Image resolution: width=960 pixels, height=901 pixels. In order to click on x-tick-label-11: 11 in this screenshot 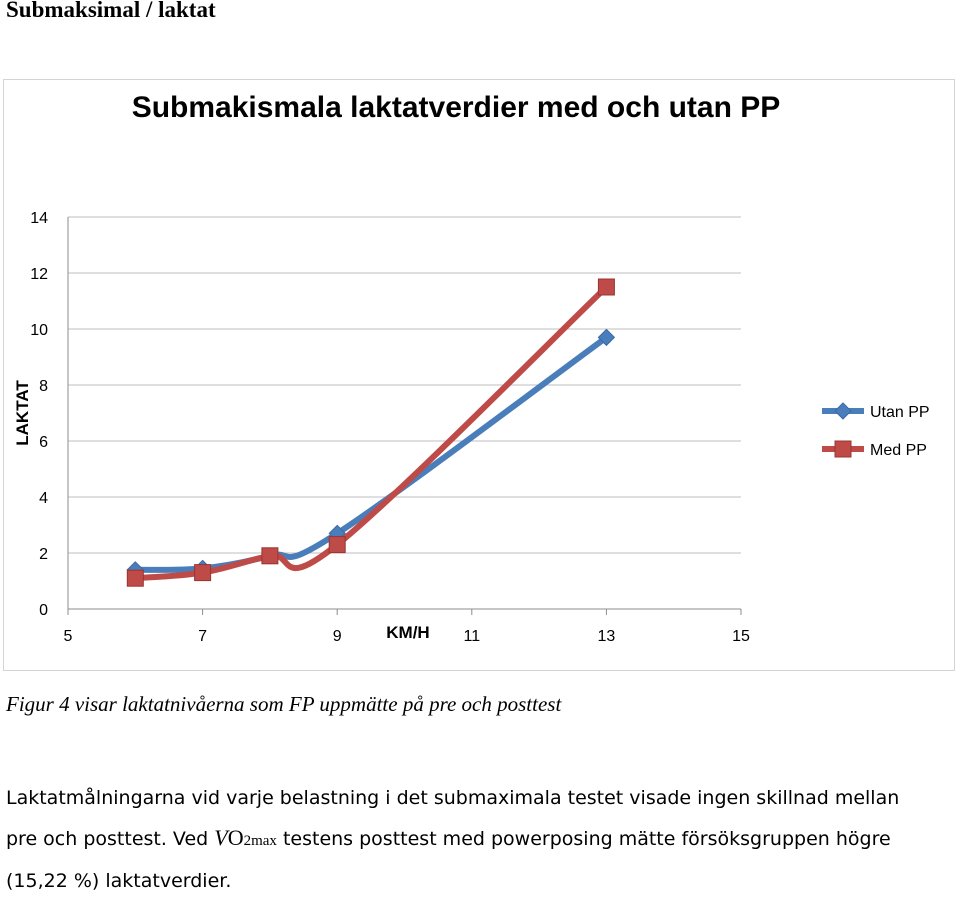, I will do `click(471, 636)`.